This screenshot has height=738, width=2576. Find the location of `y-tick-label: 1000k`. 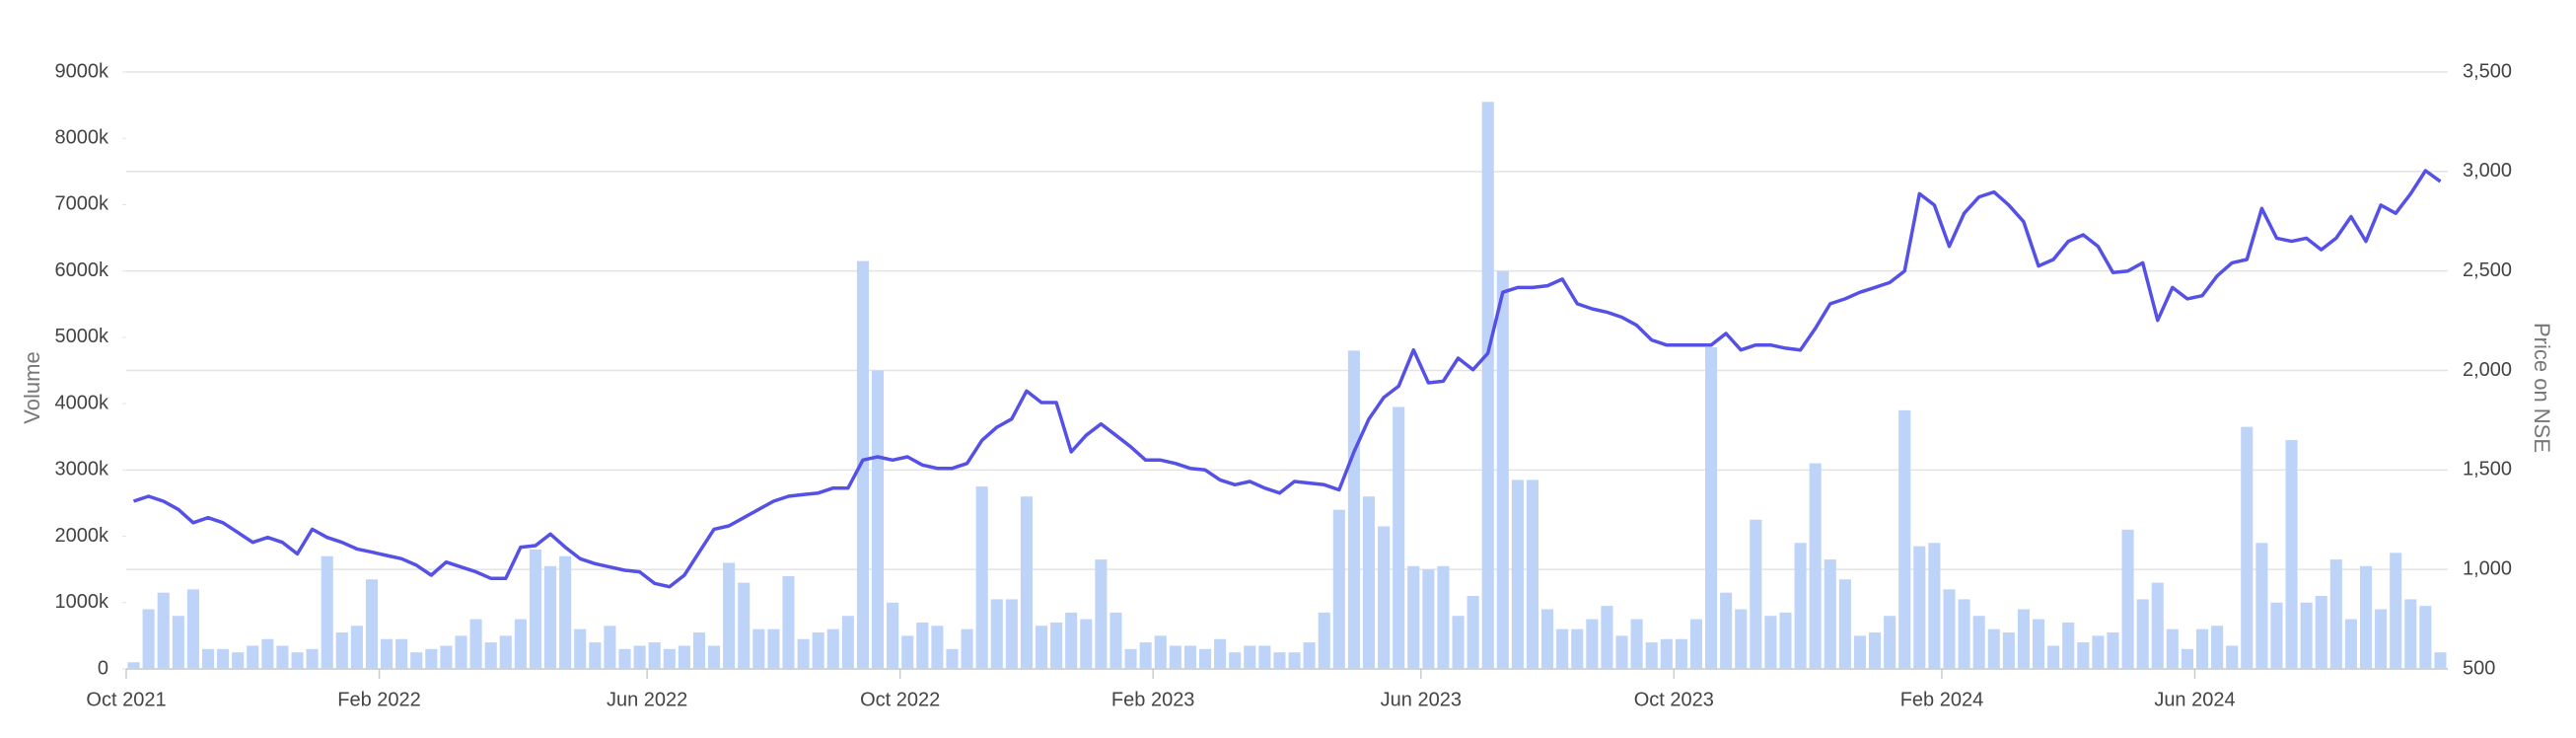

y-tick-label: 1000k is located at coordinates (82, 602).